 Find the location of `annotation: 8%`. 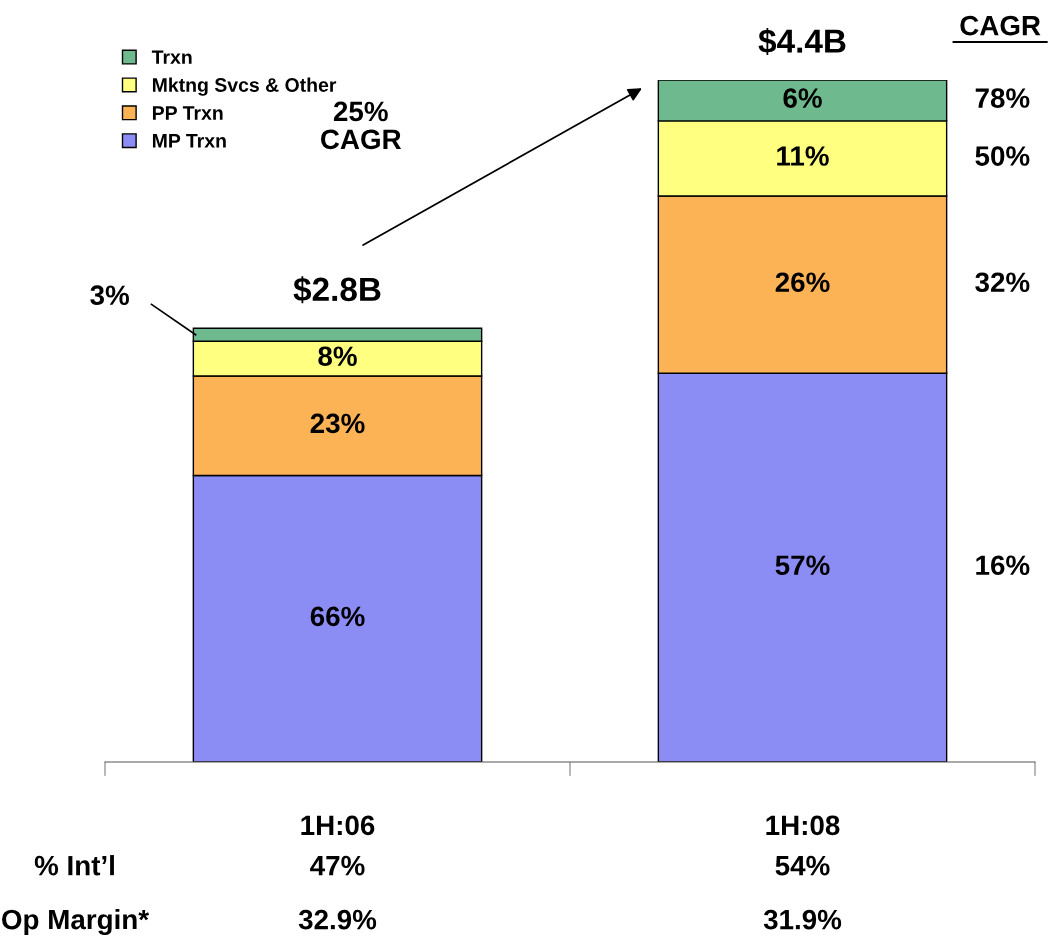

annotation: 8% is located at coordinates (337, 356).